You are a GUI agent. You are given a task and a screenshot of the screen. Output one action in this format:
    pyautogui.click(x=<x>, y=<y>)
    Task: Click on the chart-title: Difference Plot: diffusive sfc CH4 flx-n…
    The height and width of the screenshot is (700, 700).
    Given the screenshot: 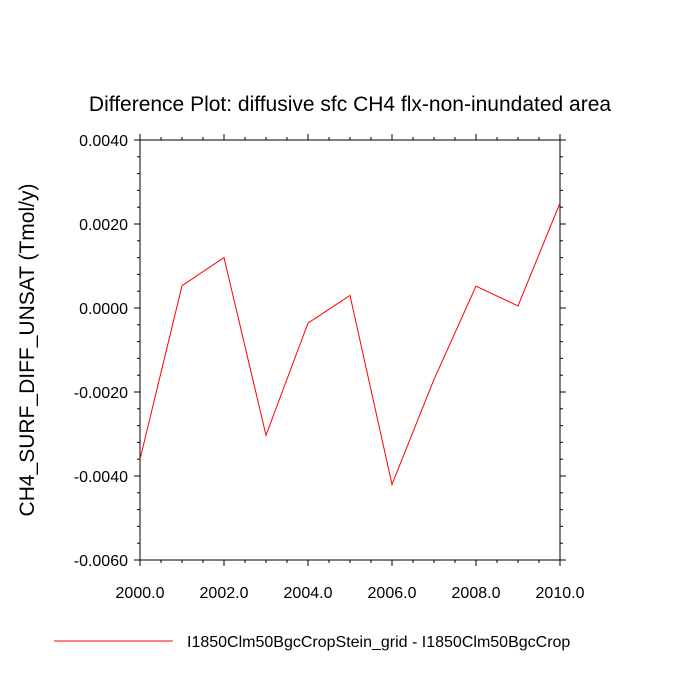 What is the action you would take?
    pyautogui.click(x=350, y=104)
    